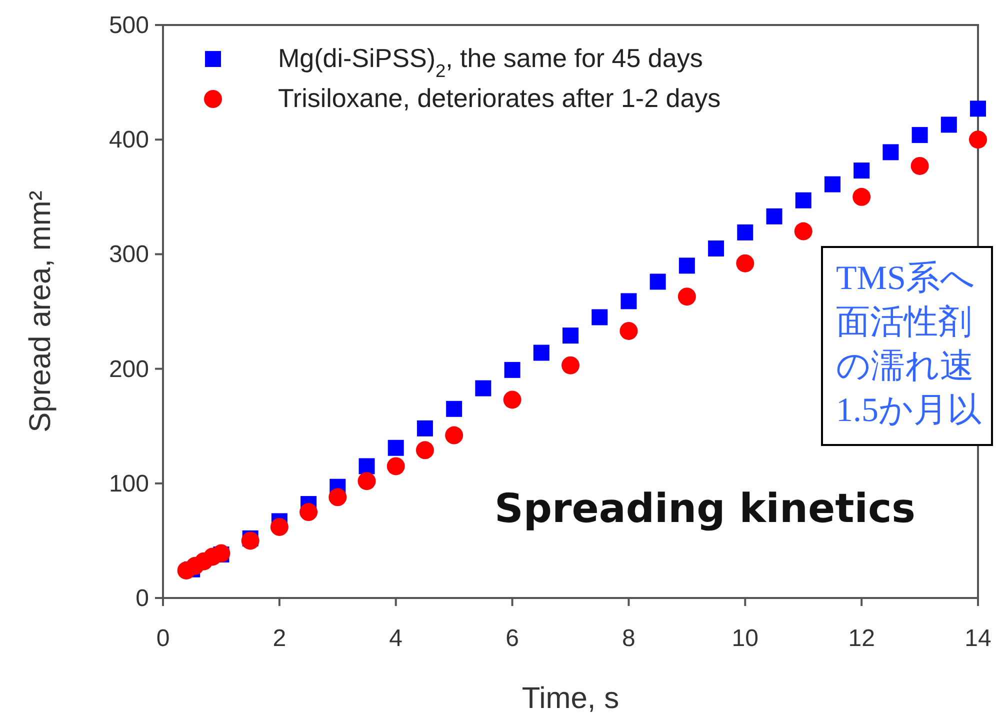 The width and height of the screenshot is (996, 717). What do you see at coordinates (128, 140) in the screenshot?
I see `y-tick-label: 400` at bounding box center [128, 140].